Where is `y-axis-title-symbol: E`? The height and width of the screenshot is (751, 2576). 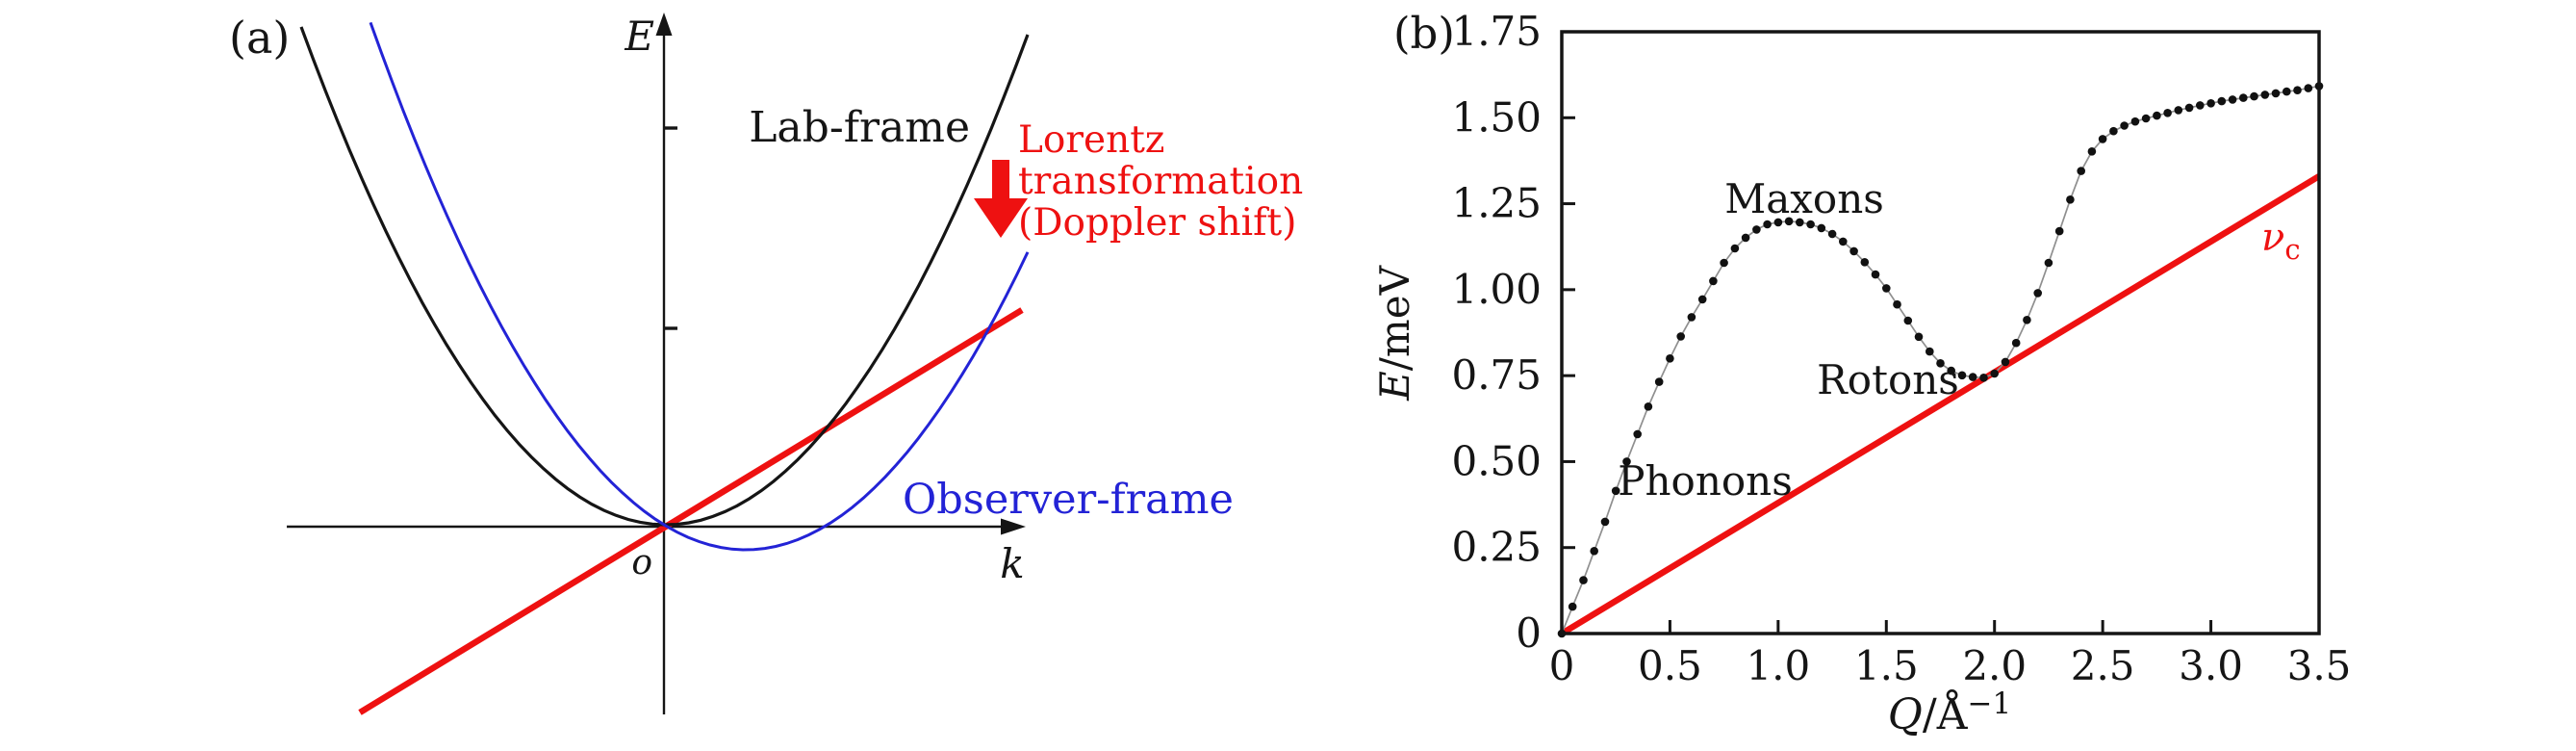 y-axis-title-symbol: E is located at coordinates (1394, 386).